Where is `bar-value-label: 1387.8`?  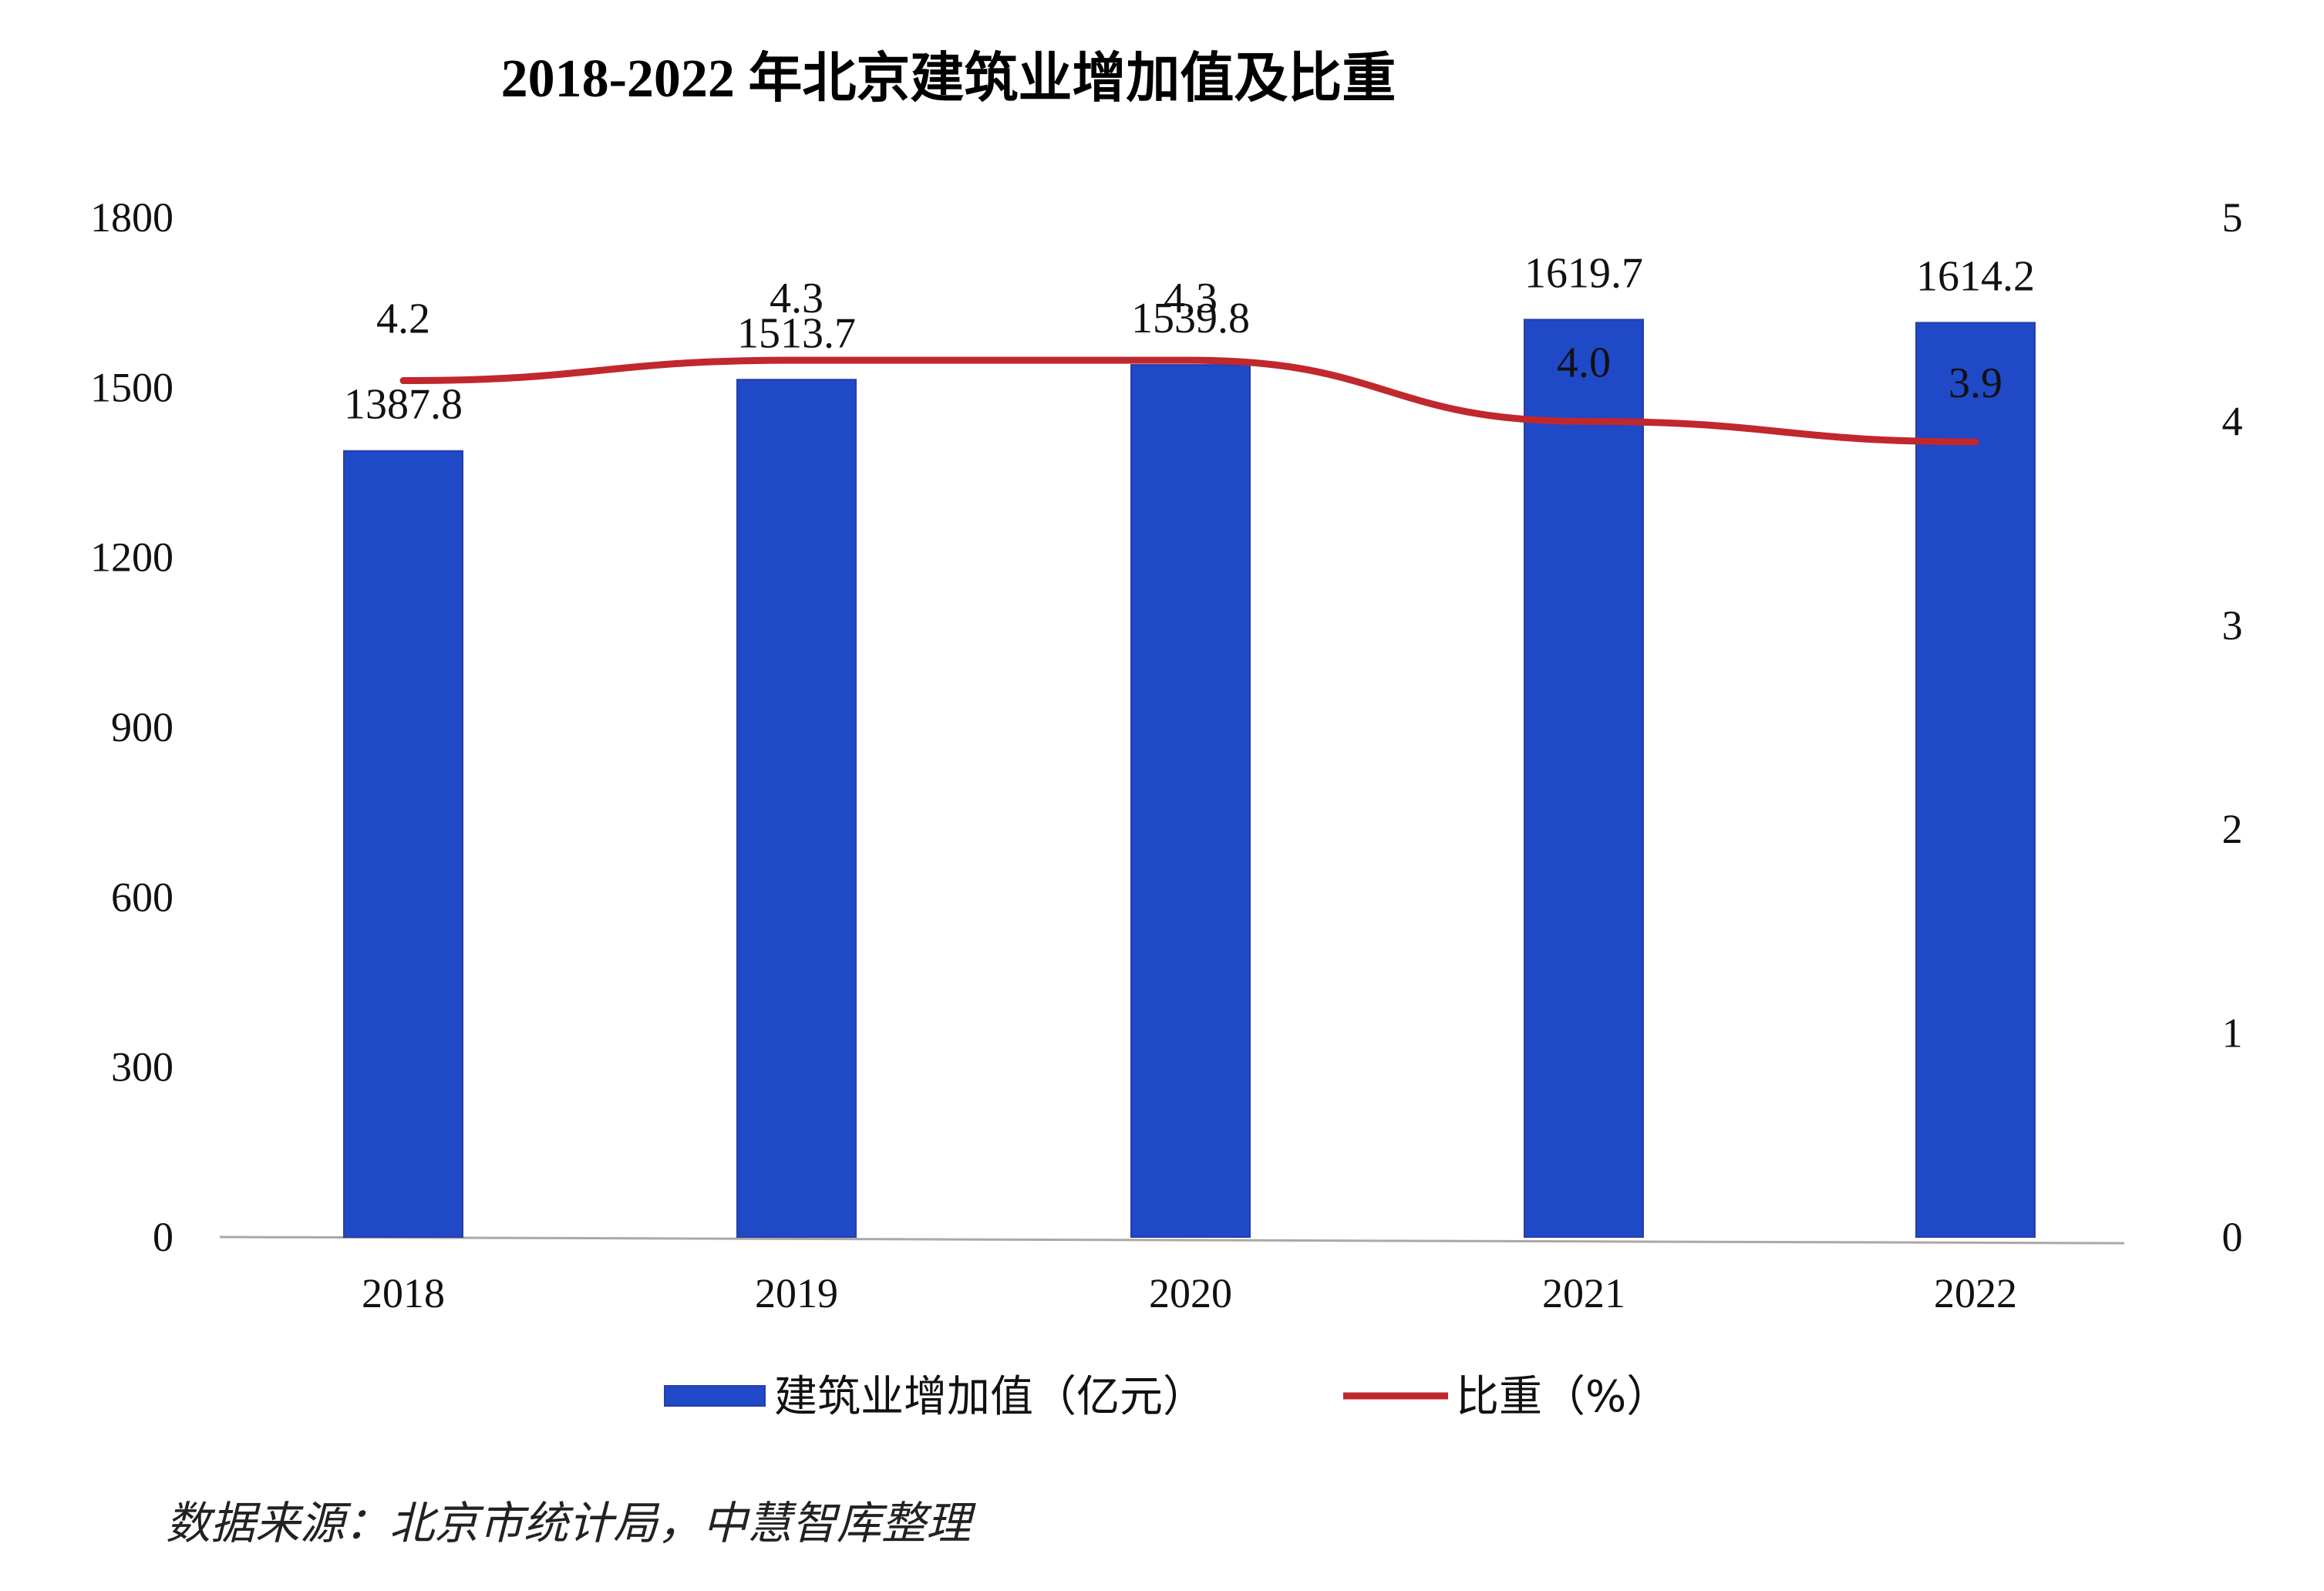 bar-value-label: 1387.8 is located at coordinates (403, 405).